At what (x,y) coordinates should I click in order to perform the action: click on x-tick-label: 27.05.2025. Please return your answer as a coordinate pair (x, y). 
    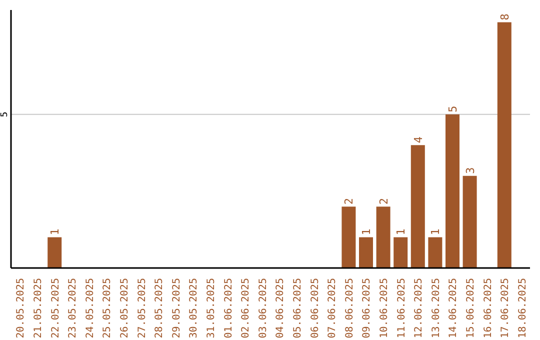
    Looking at the image, I should click on (142, 308).